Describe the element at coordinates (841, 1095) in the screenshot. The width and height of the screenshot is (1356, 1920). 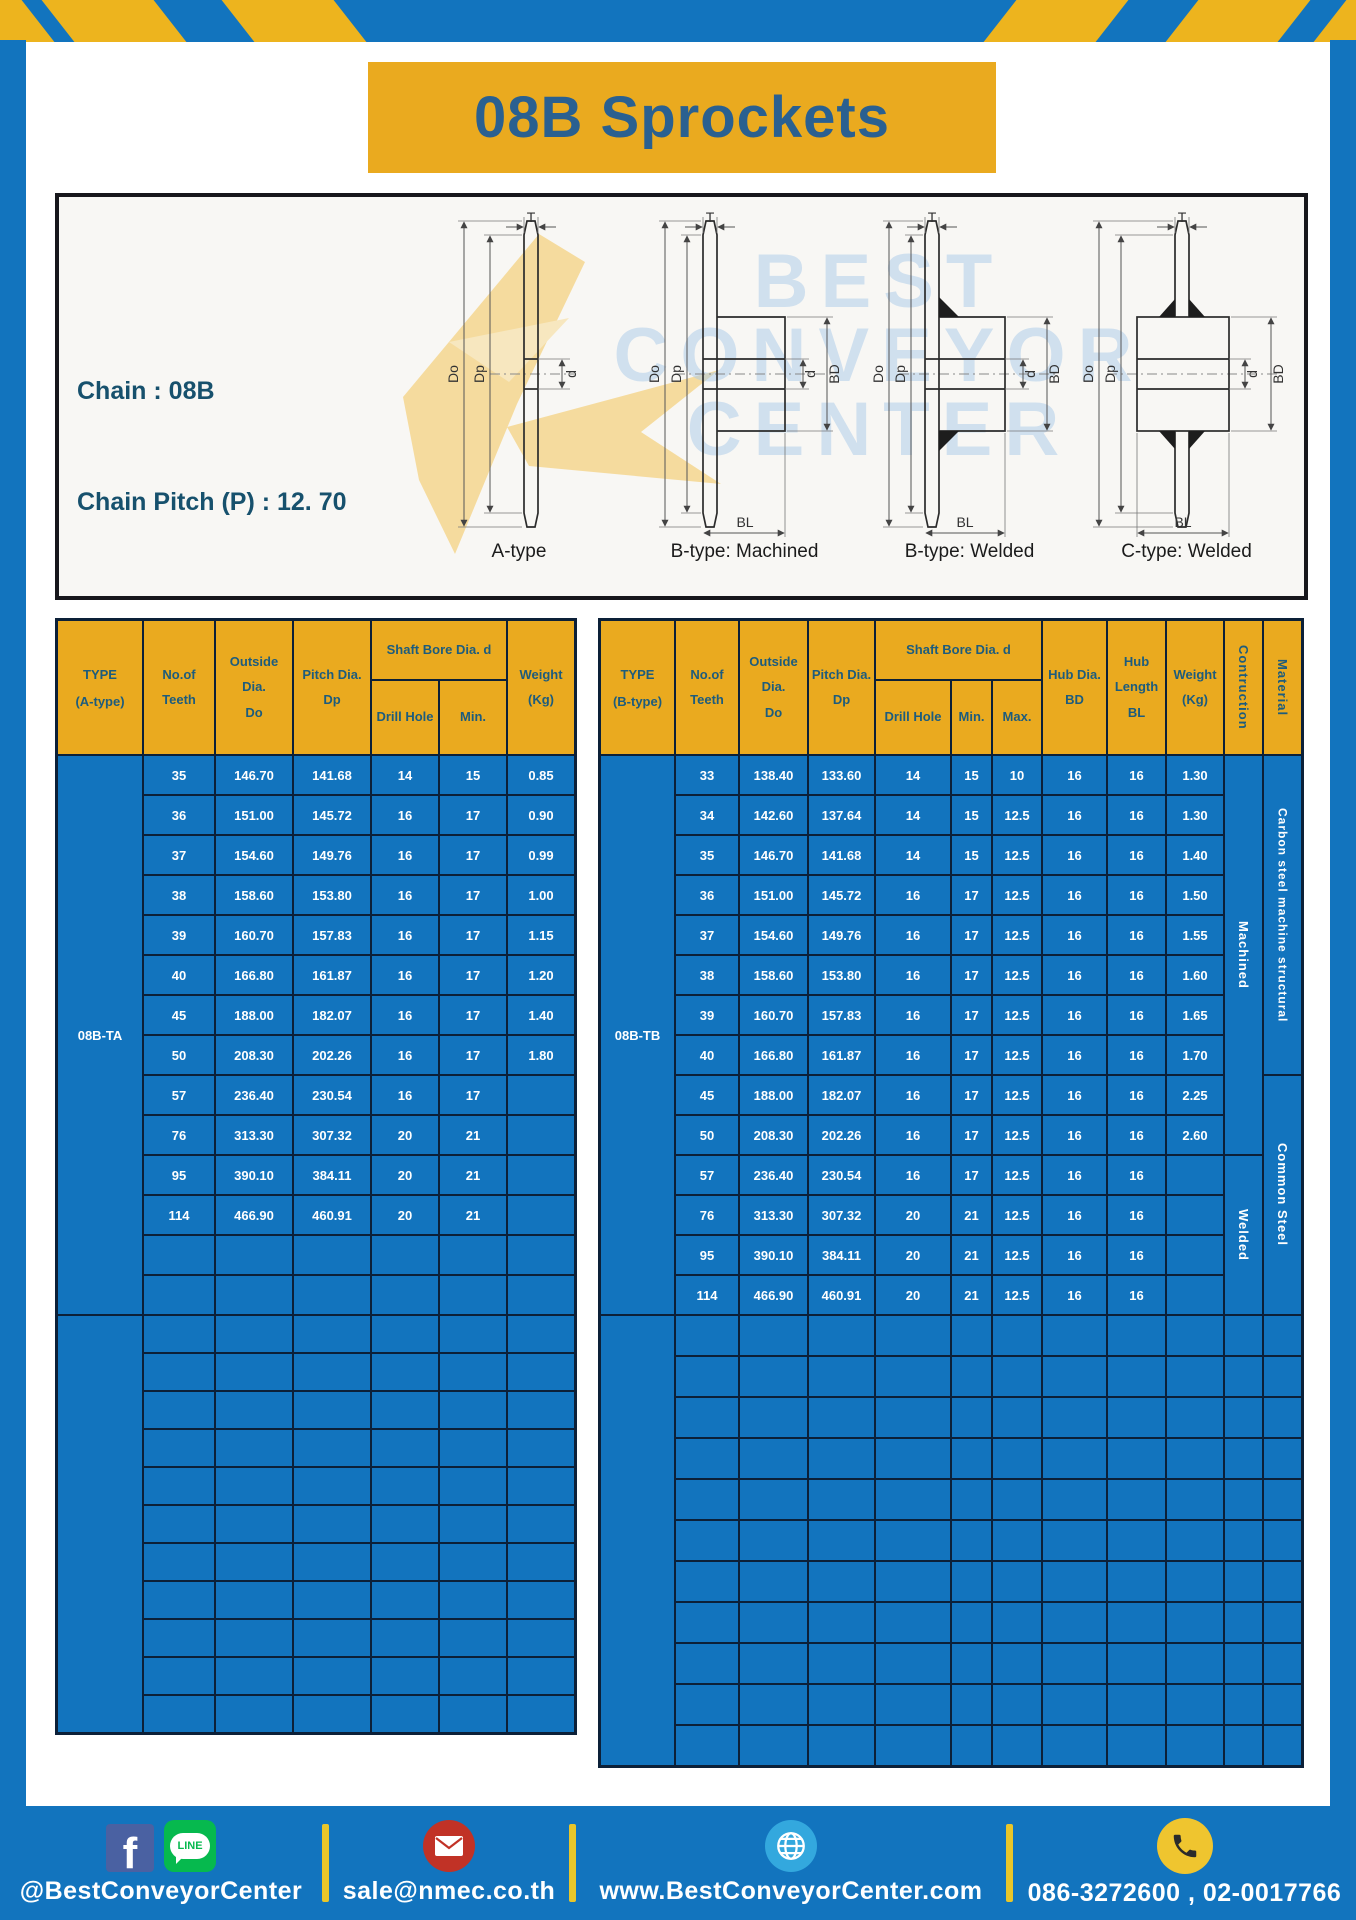
I see `cell-pitch-dia: 182.07` at that location.